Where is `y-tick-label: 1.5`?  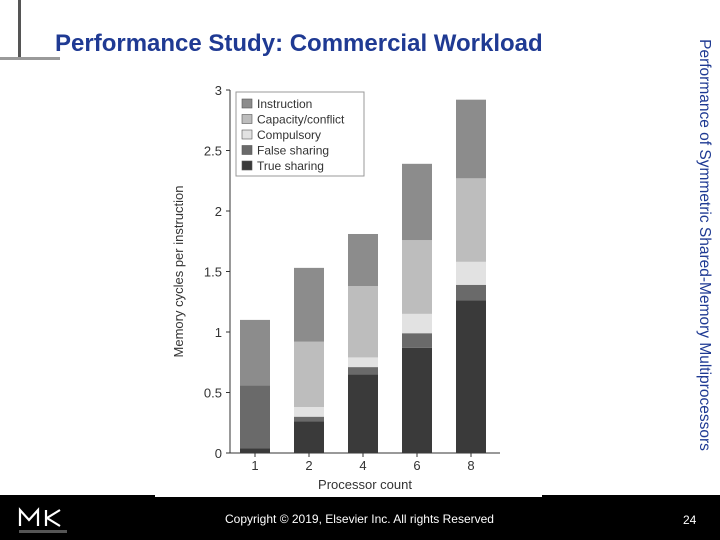
y-tick-label: 1.5 is located at coordinates (213, 272).